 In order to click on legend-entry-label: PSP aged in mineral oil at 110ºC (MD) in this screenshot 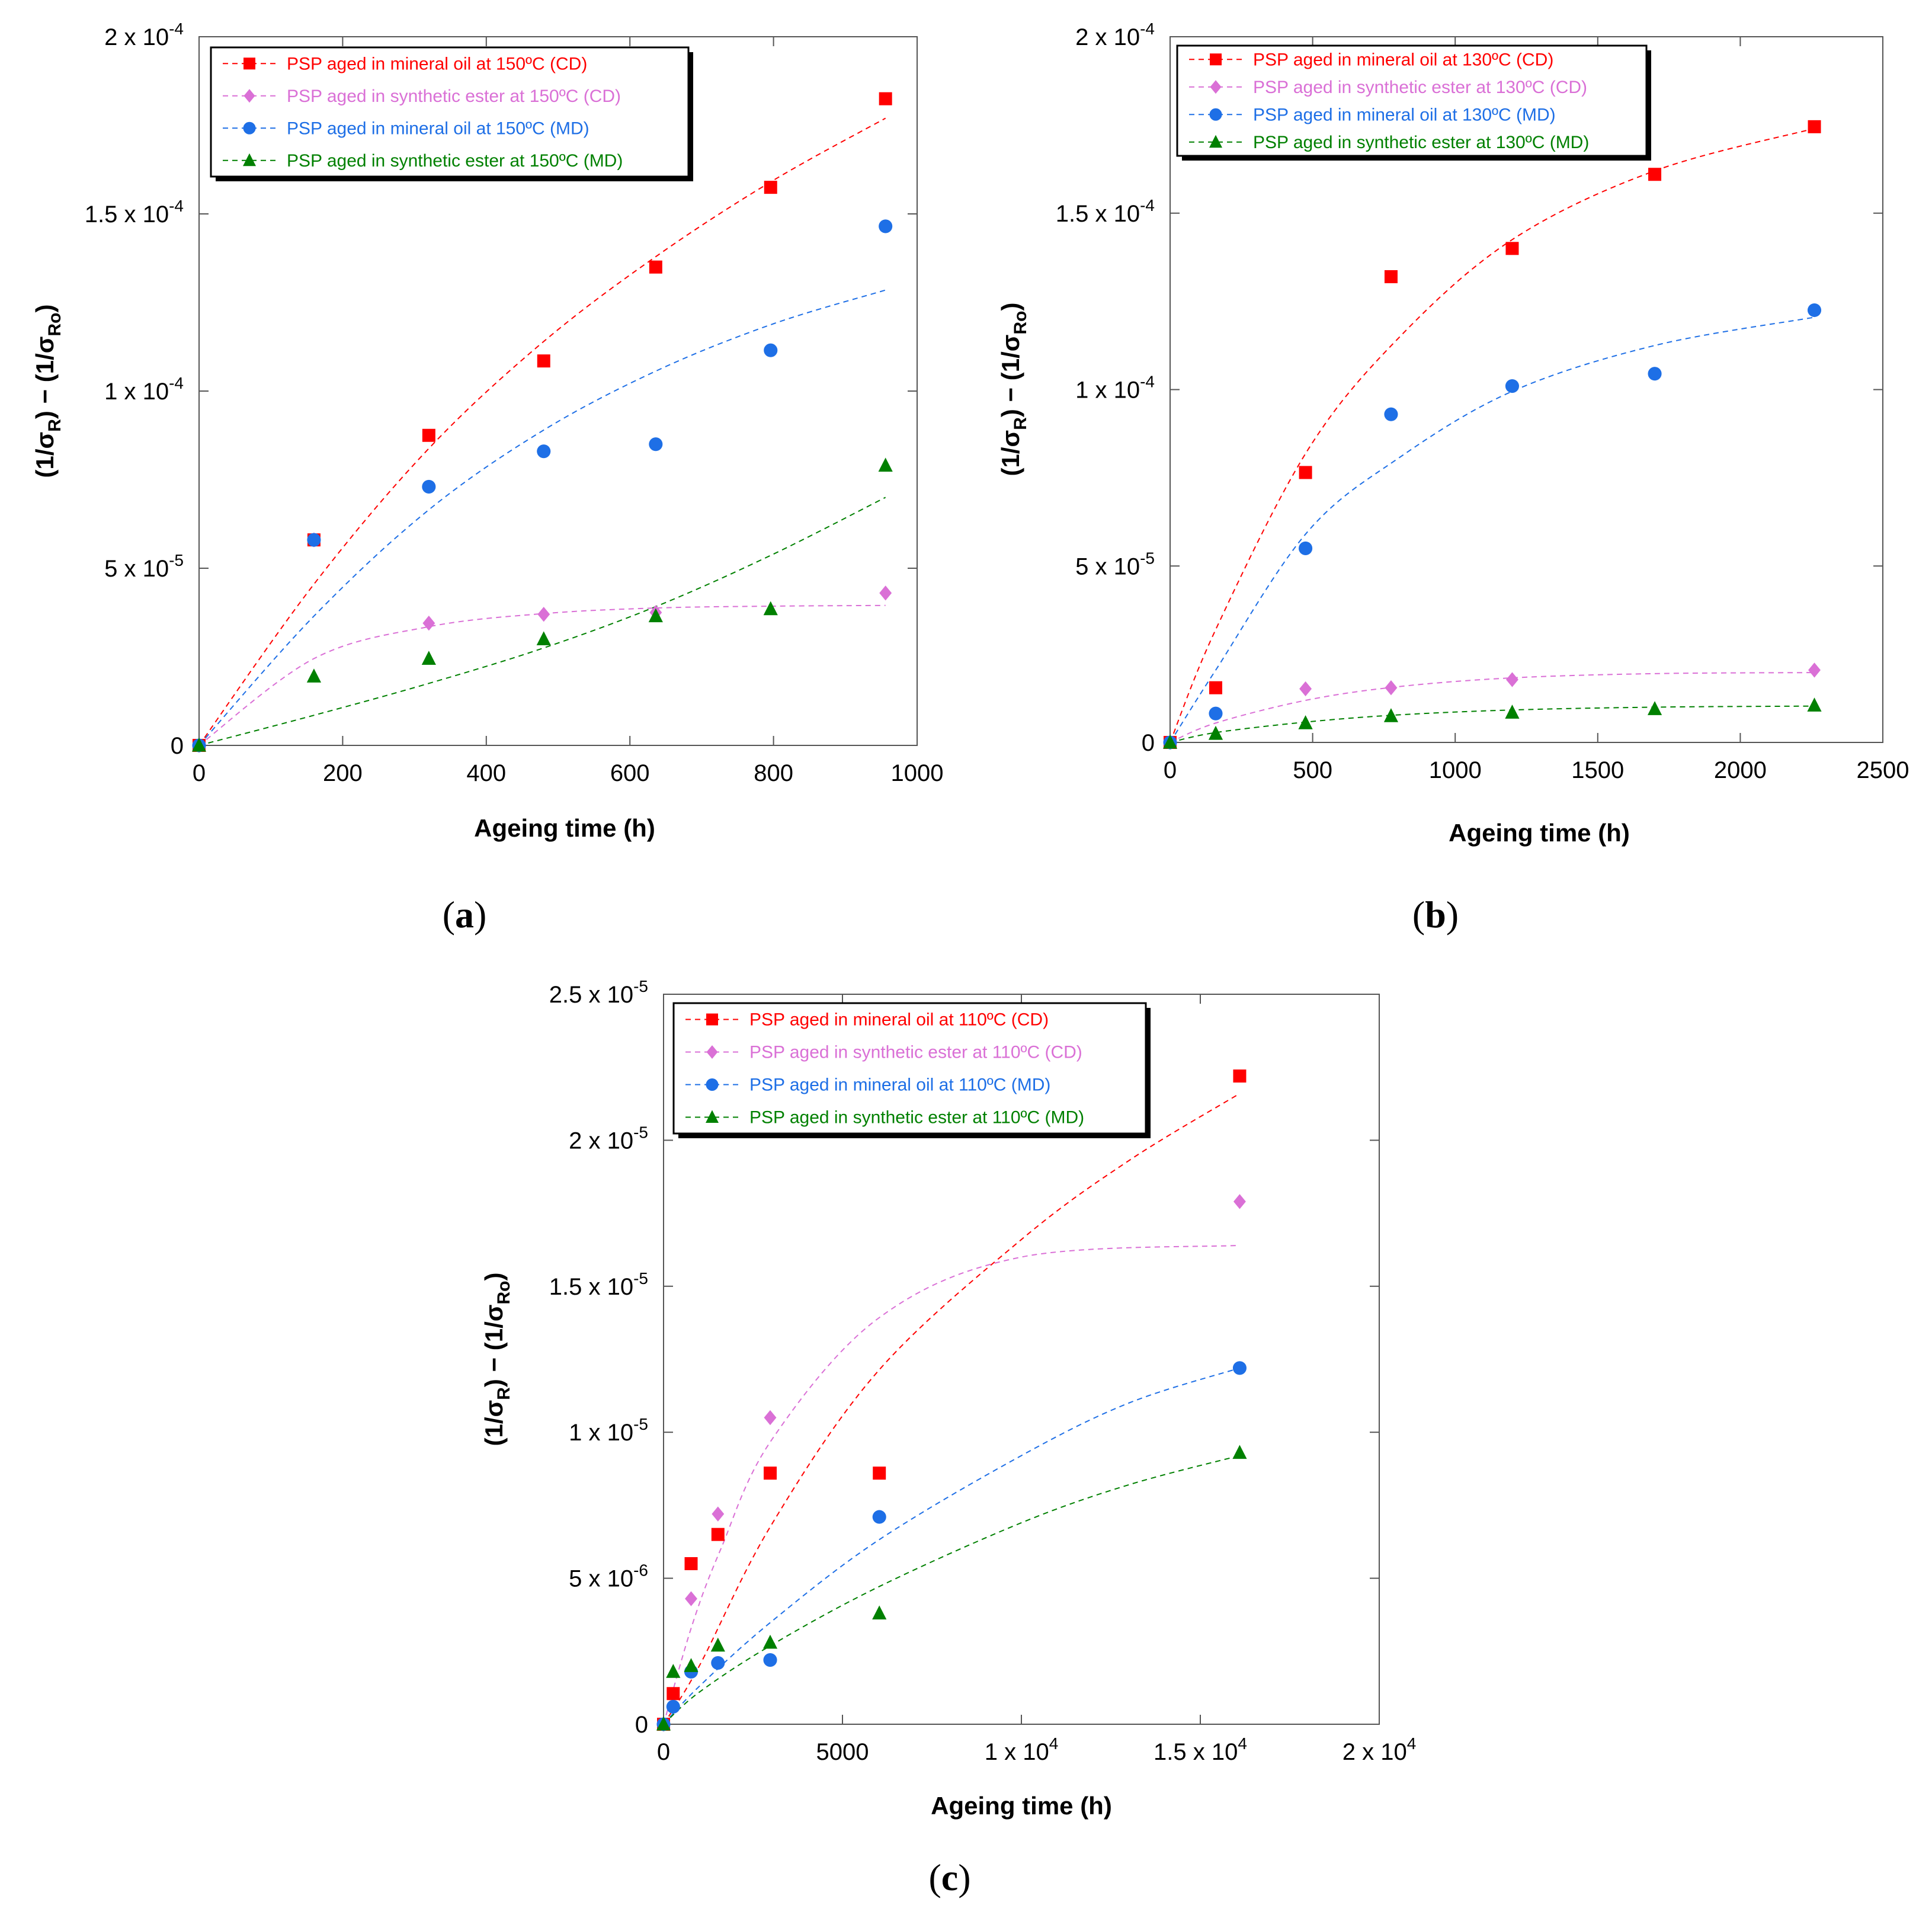, I will do `click(899, 1085)`.